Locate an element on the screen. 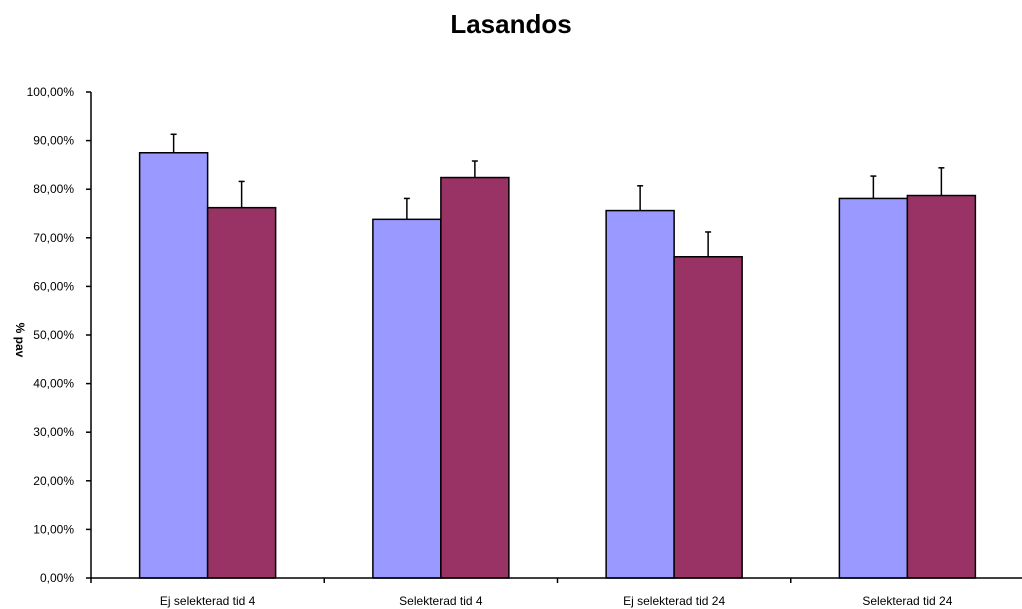  x-tick-label: Ej selekterad tid 4 is located at coordinates (208, 601).